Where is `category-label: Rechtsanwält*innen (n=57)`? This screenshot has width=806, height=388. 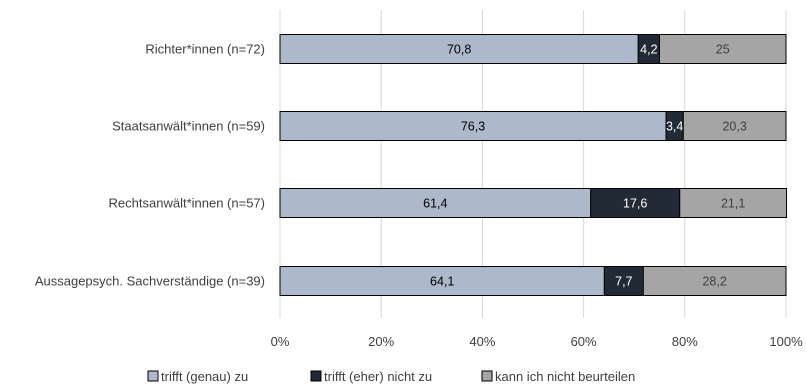 category-label: Rechtsanwält*innen (n=57) is located at coordinates (187, 203).